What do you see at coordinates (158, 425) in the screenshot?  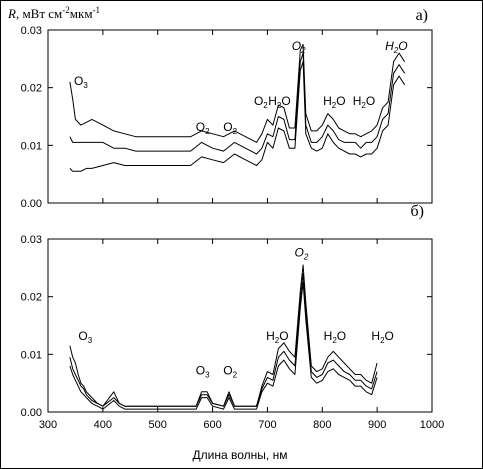 I see `x-tick-label: 500` at bounding box center [158, 425].